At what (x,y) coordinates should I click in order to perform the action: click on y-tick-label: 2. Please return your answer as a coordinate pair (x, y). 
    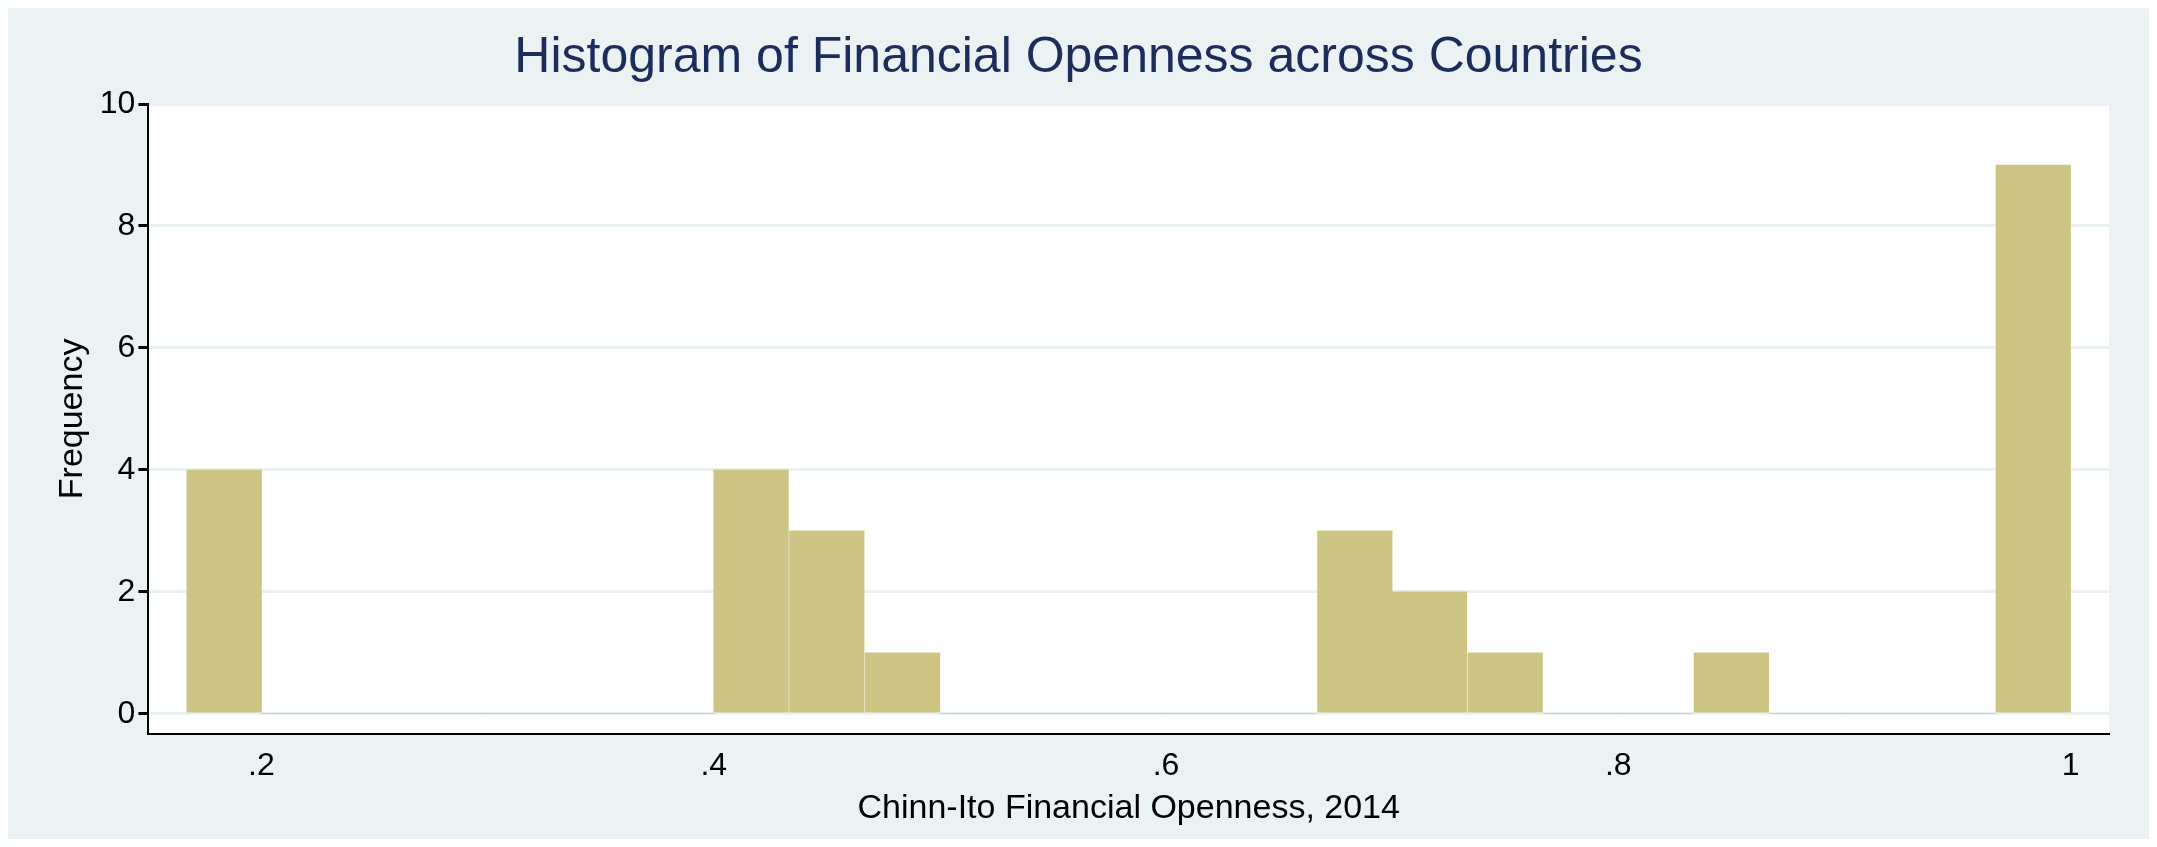
    Looking at the image, I should click on (126, 589).